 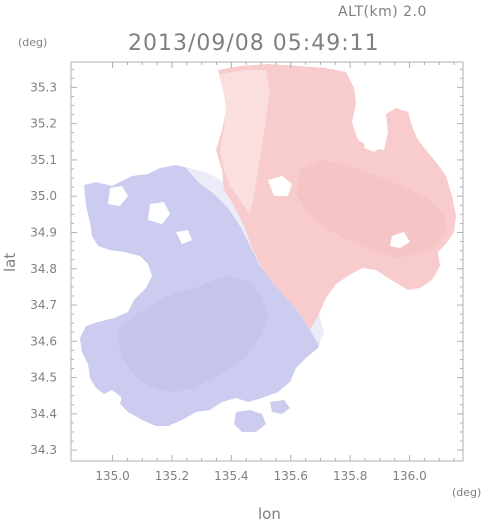 I want to click on y-tick-label: 35.2, so click(x=43, y=124).